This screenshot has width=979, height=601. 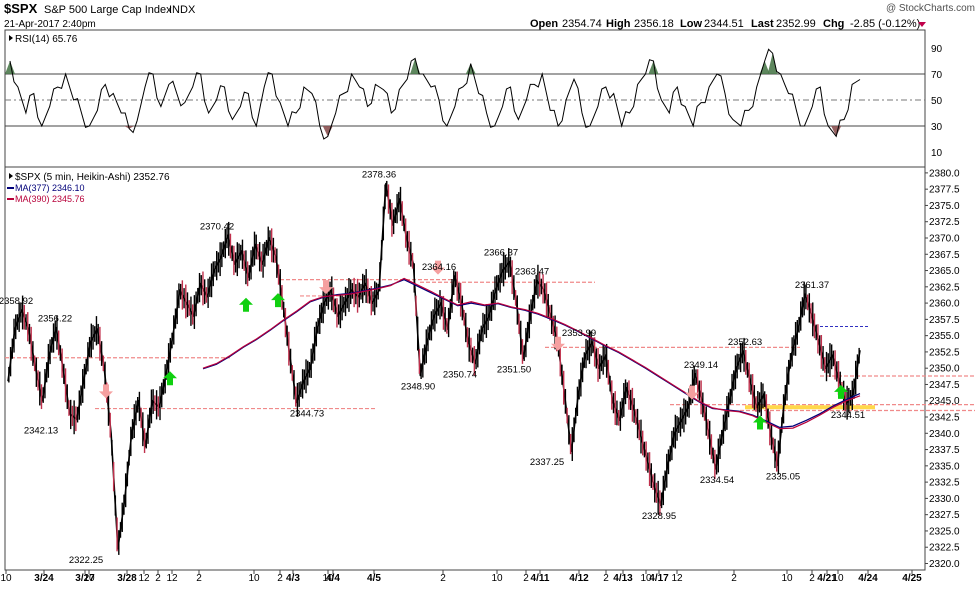 I want to click on rsi-marker-icon, so click(x=11, y=38).